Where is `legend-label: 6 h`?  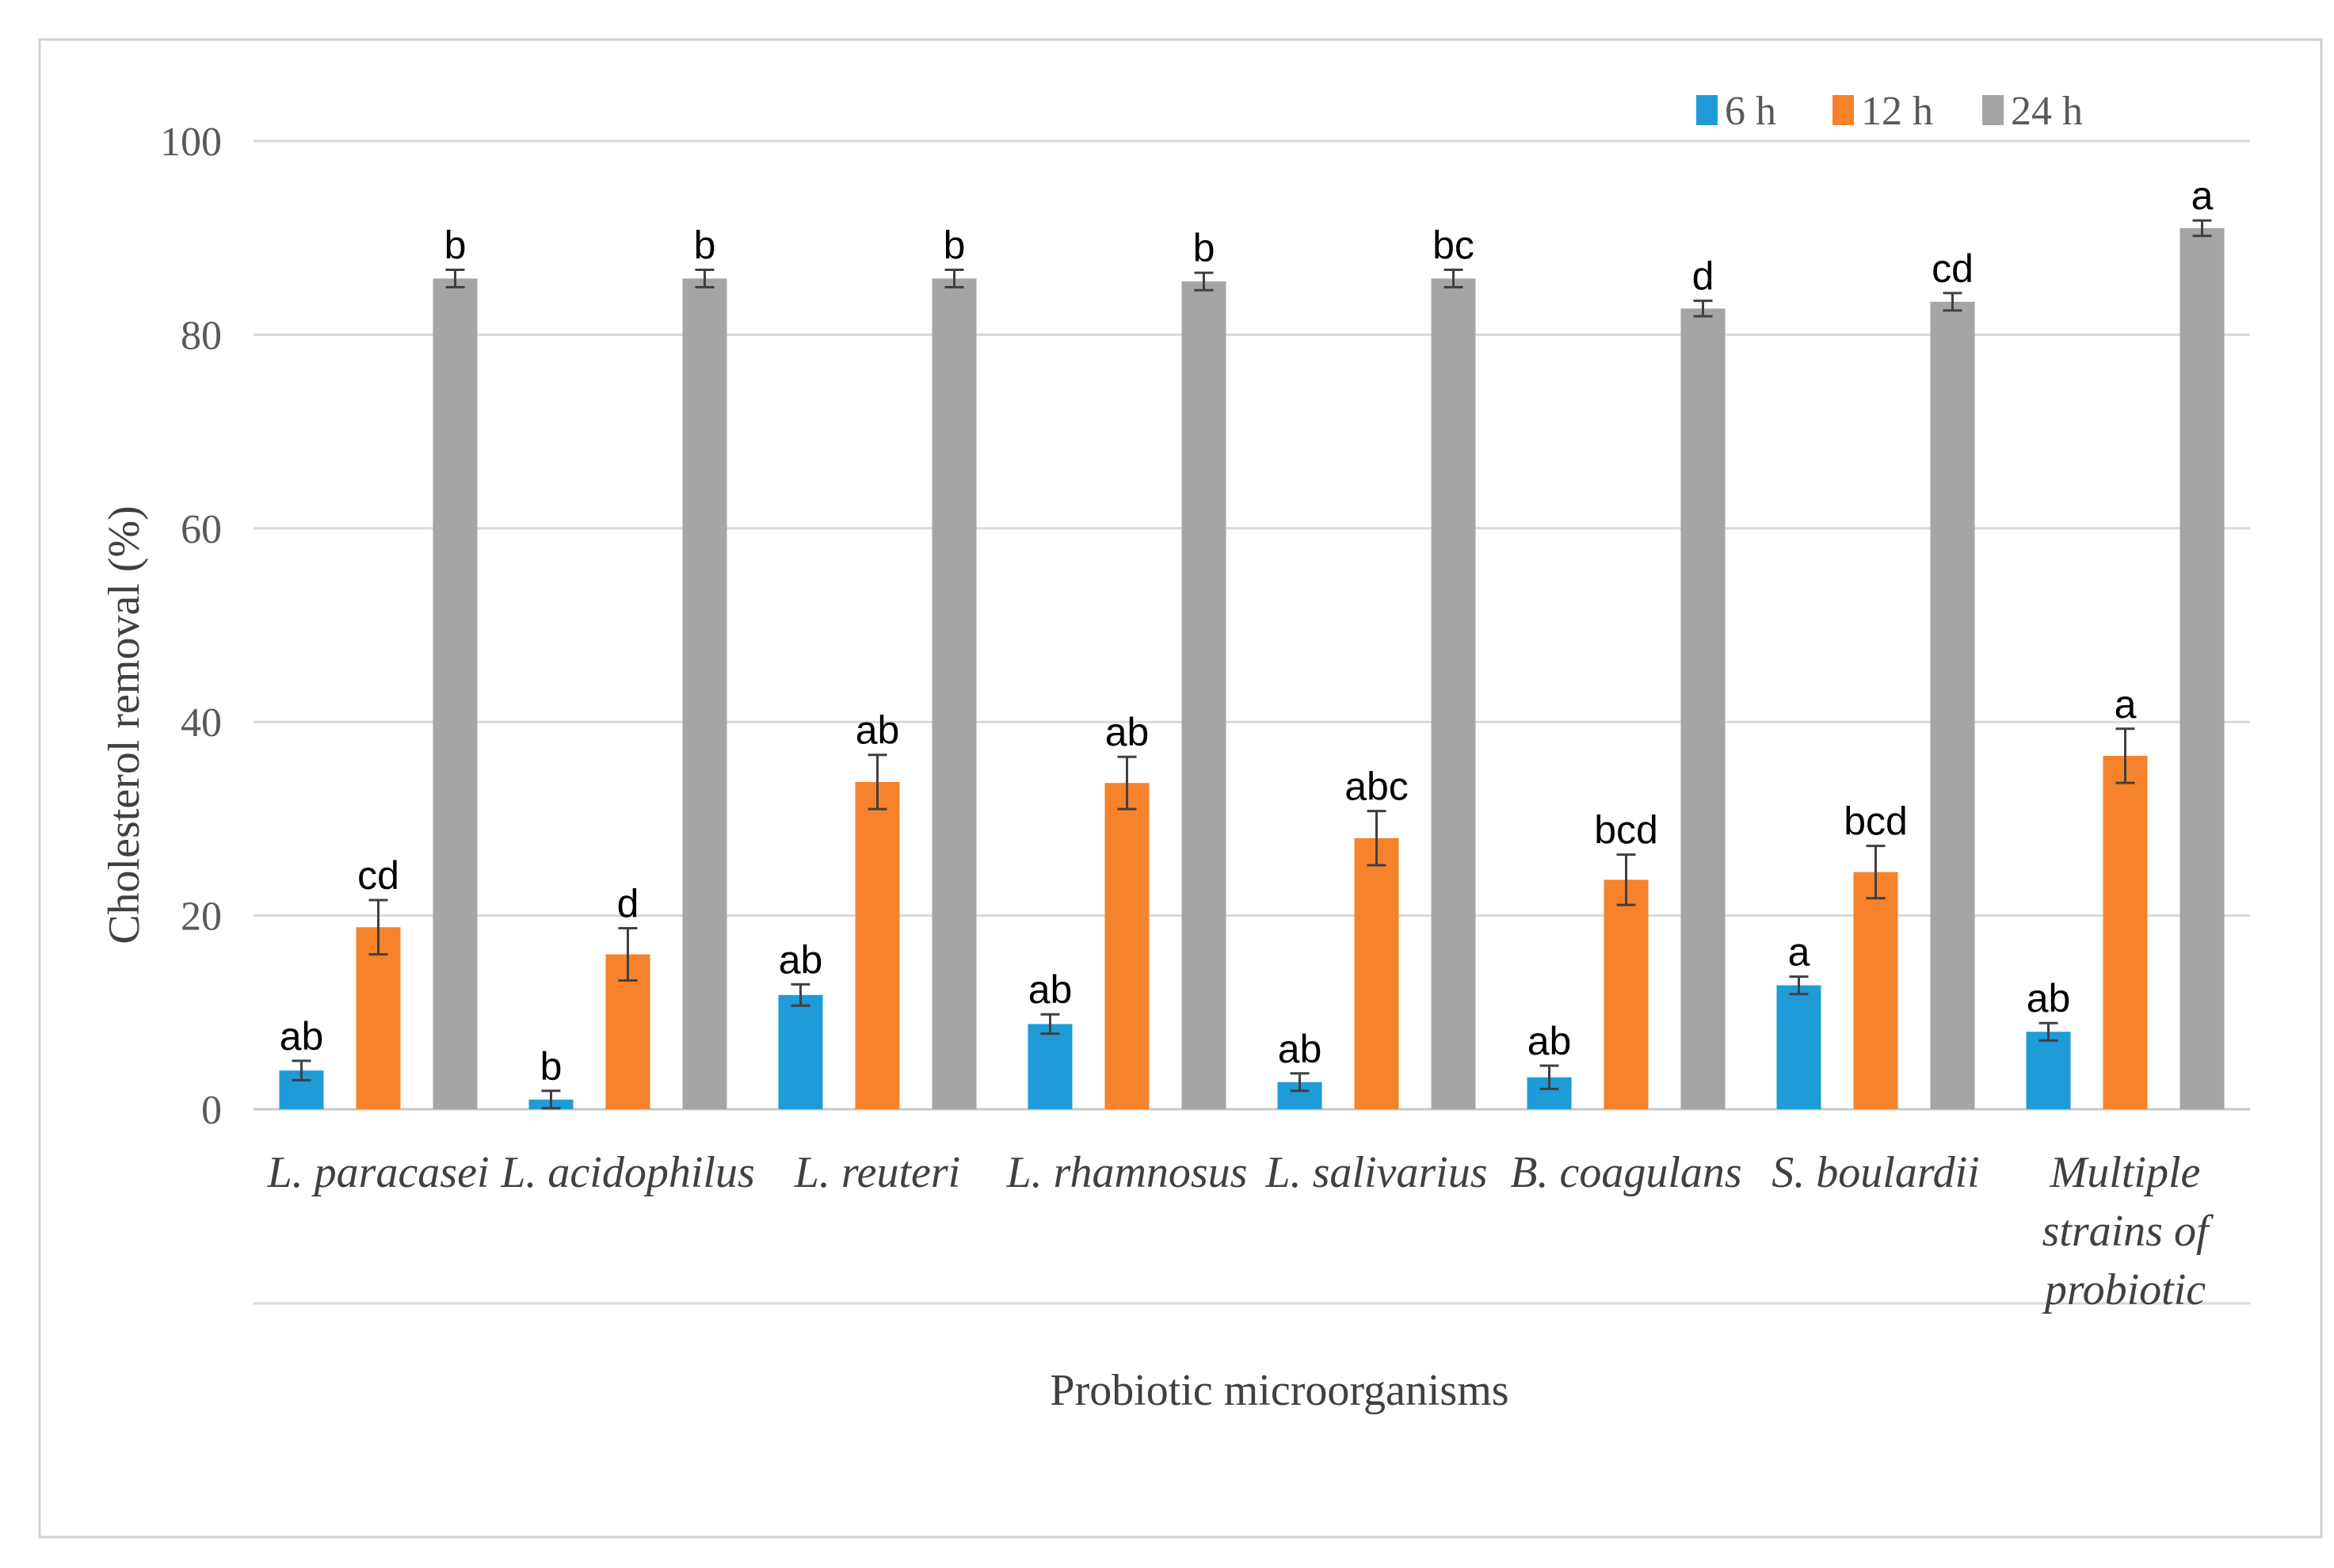 legend-label: 6 h is located at coordinates (1750, 111).